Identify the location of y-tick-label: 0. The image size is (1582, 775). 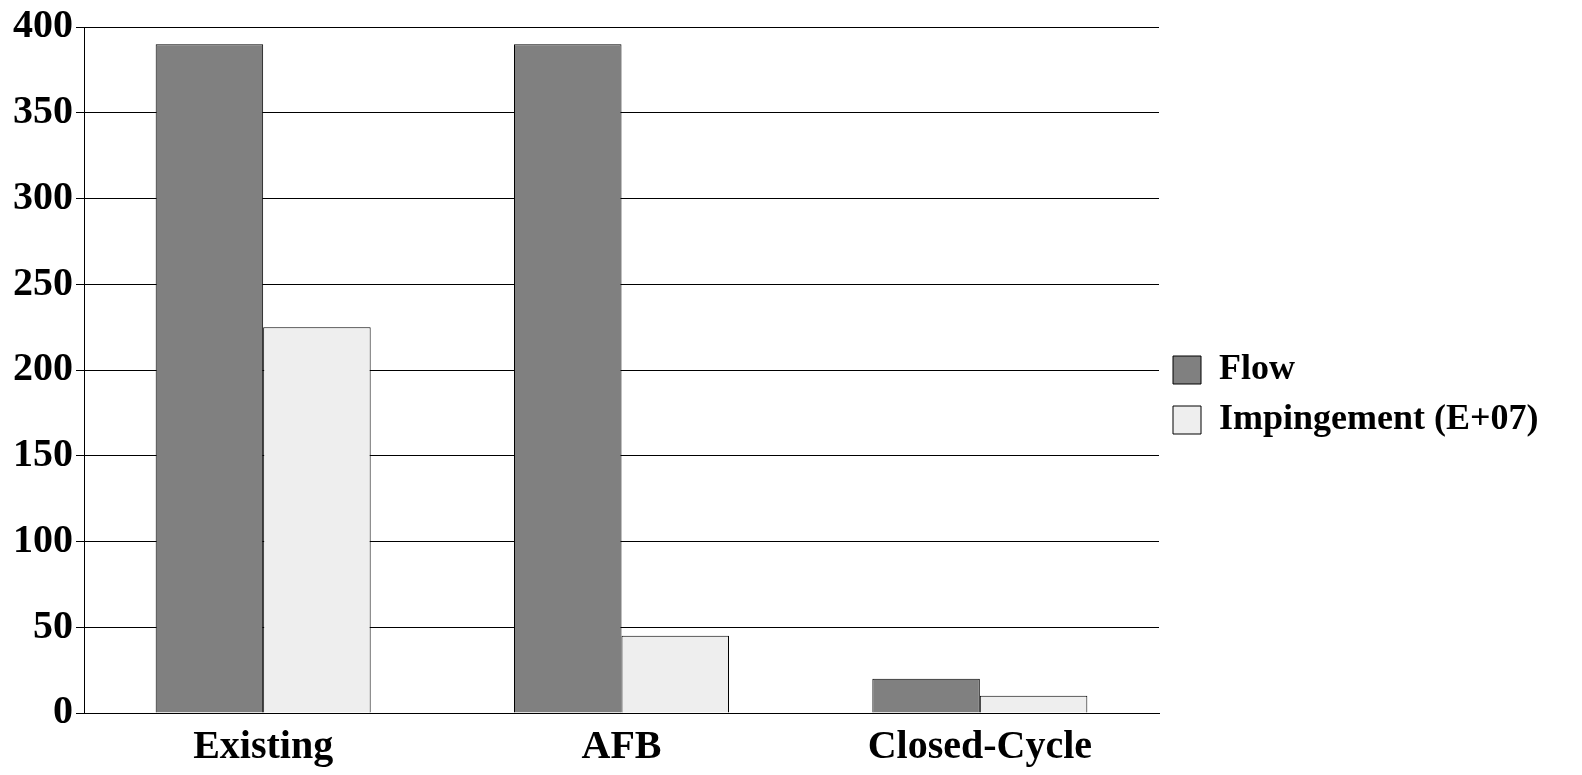
(63, 710).